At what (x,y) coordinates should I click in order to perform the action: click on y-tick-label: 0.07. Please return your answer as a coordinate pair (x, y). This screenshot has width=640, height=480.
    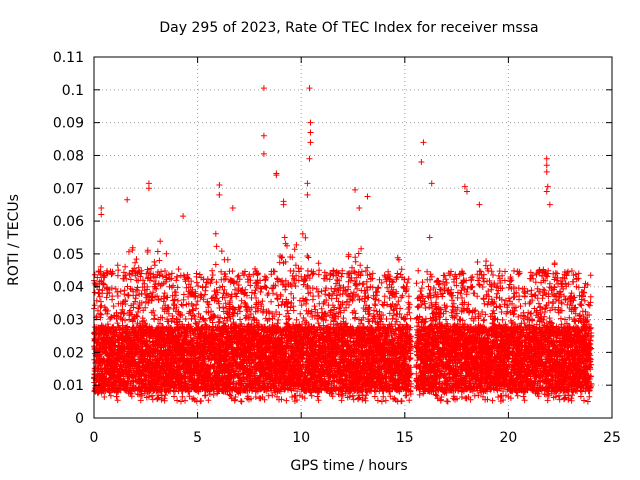
    Looking at the image, I should click on (68, 189).